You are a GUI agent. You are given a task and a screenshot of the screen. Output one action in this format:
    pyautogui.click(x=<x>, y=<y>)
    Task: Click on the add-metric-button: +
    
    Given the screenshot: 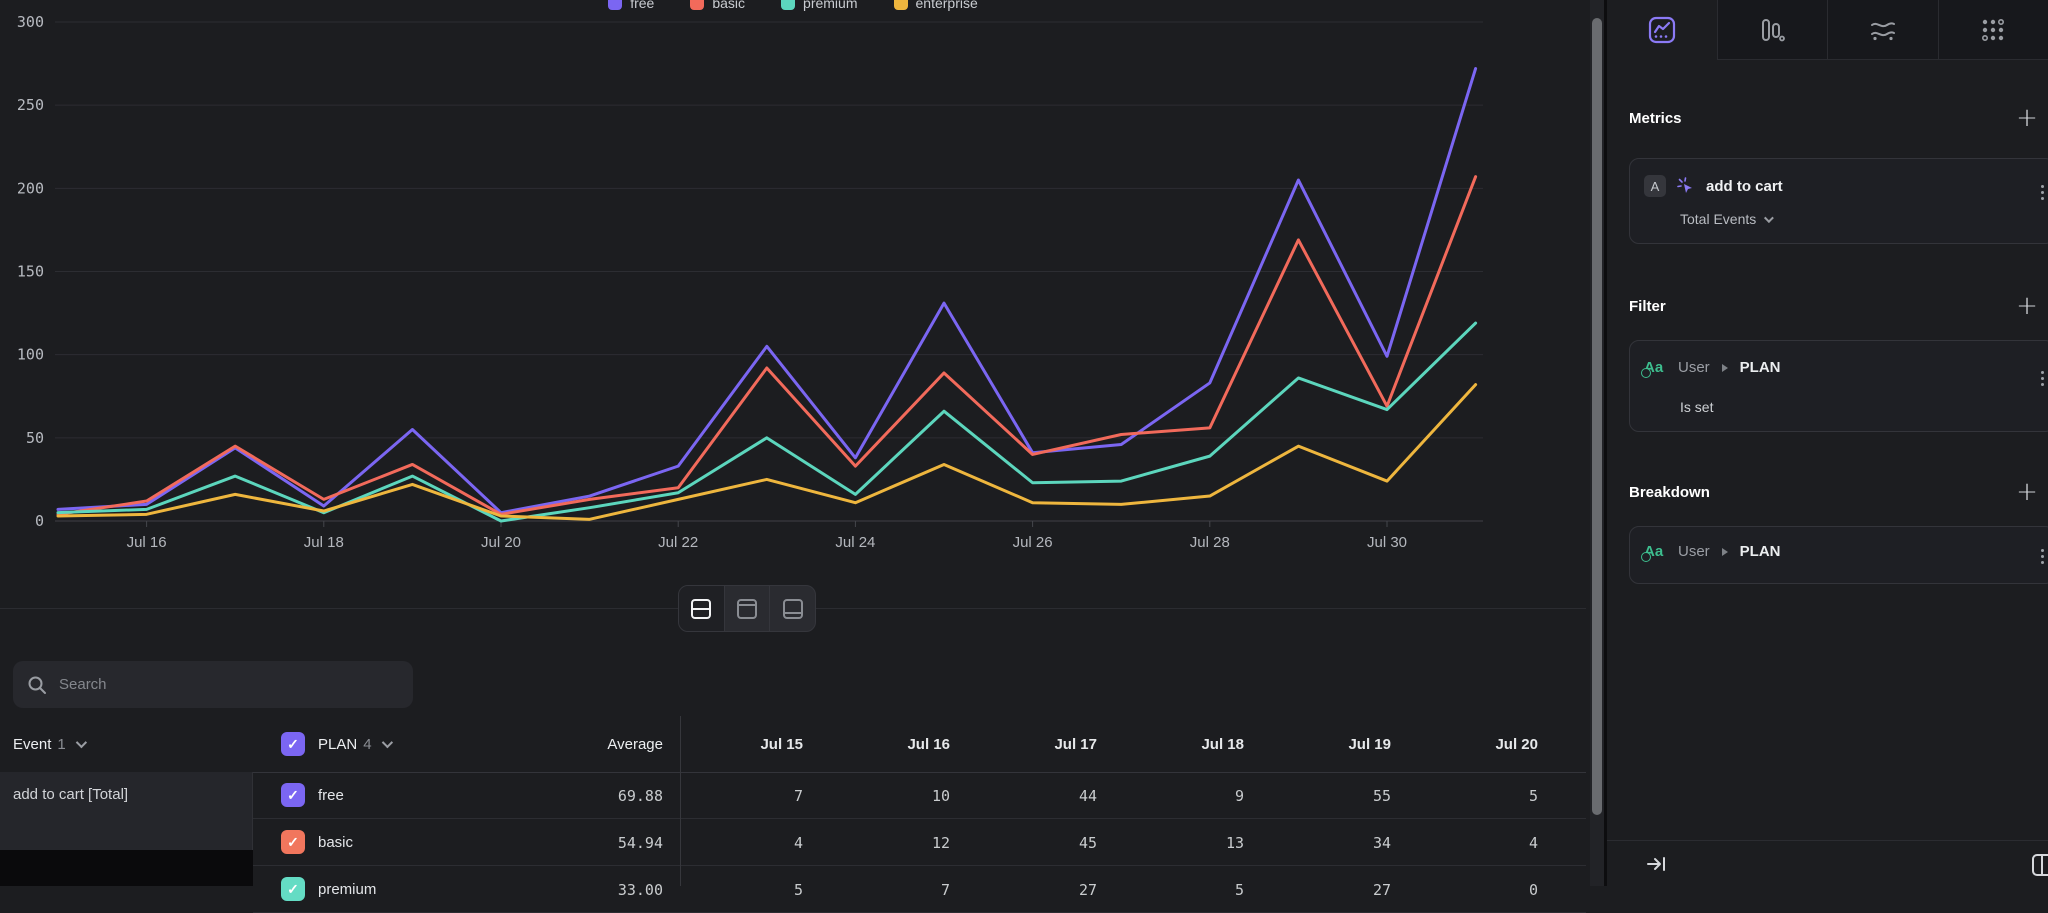 What is the action you would take?
    pyautogui.click(x=2027, y=119)
    